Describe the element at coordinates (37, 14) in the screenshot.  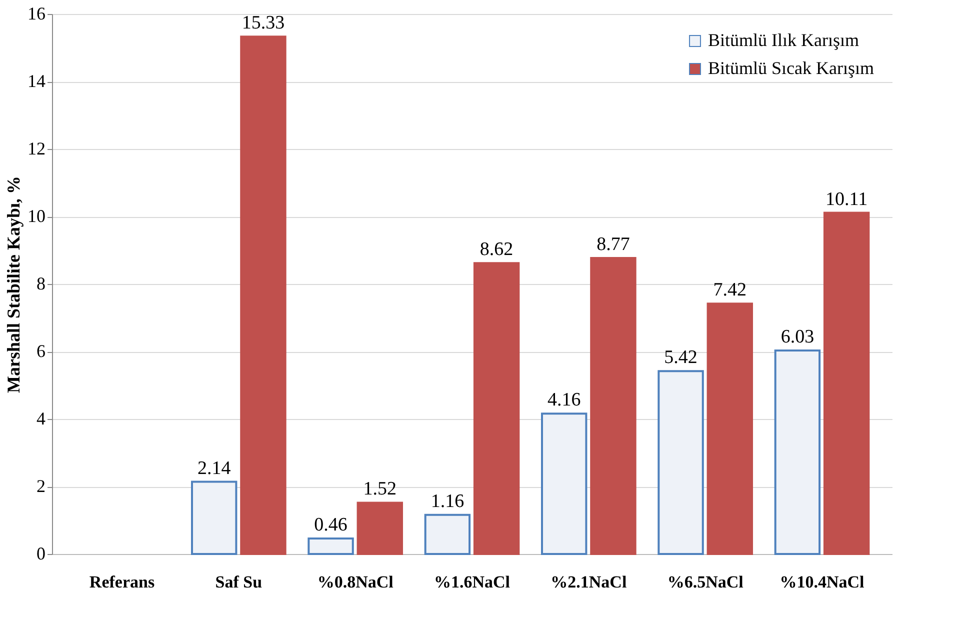
I see `y-tick-label: 16` at that location.